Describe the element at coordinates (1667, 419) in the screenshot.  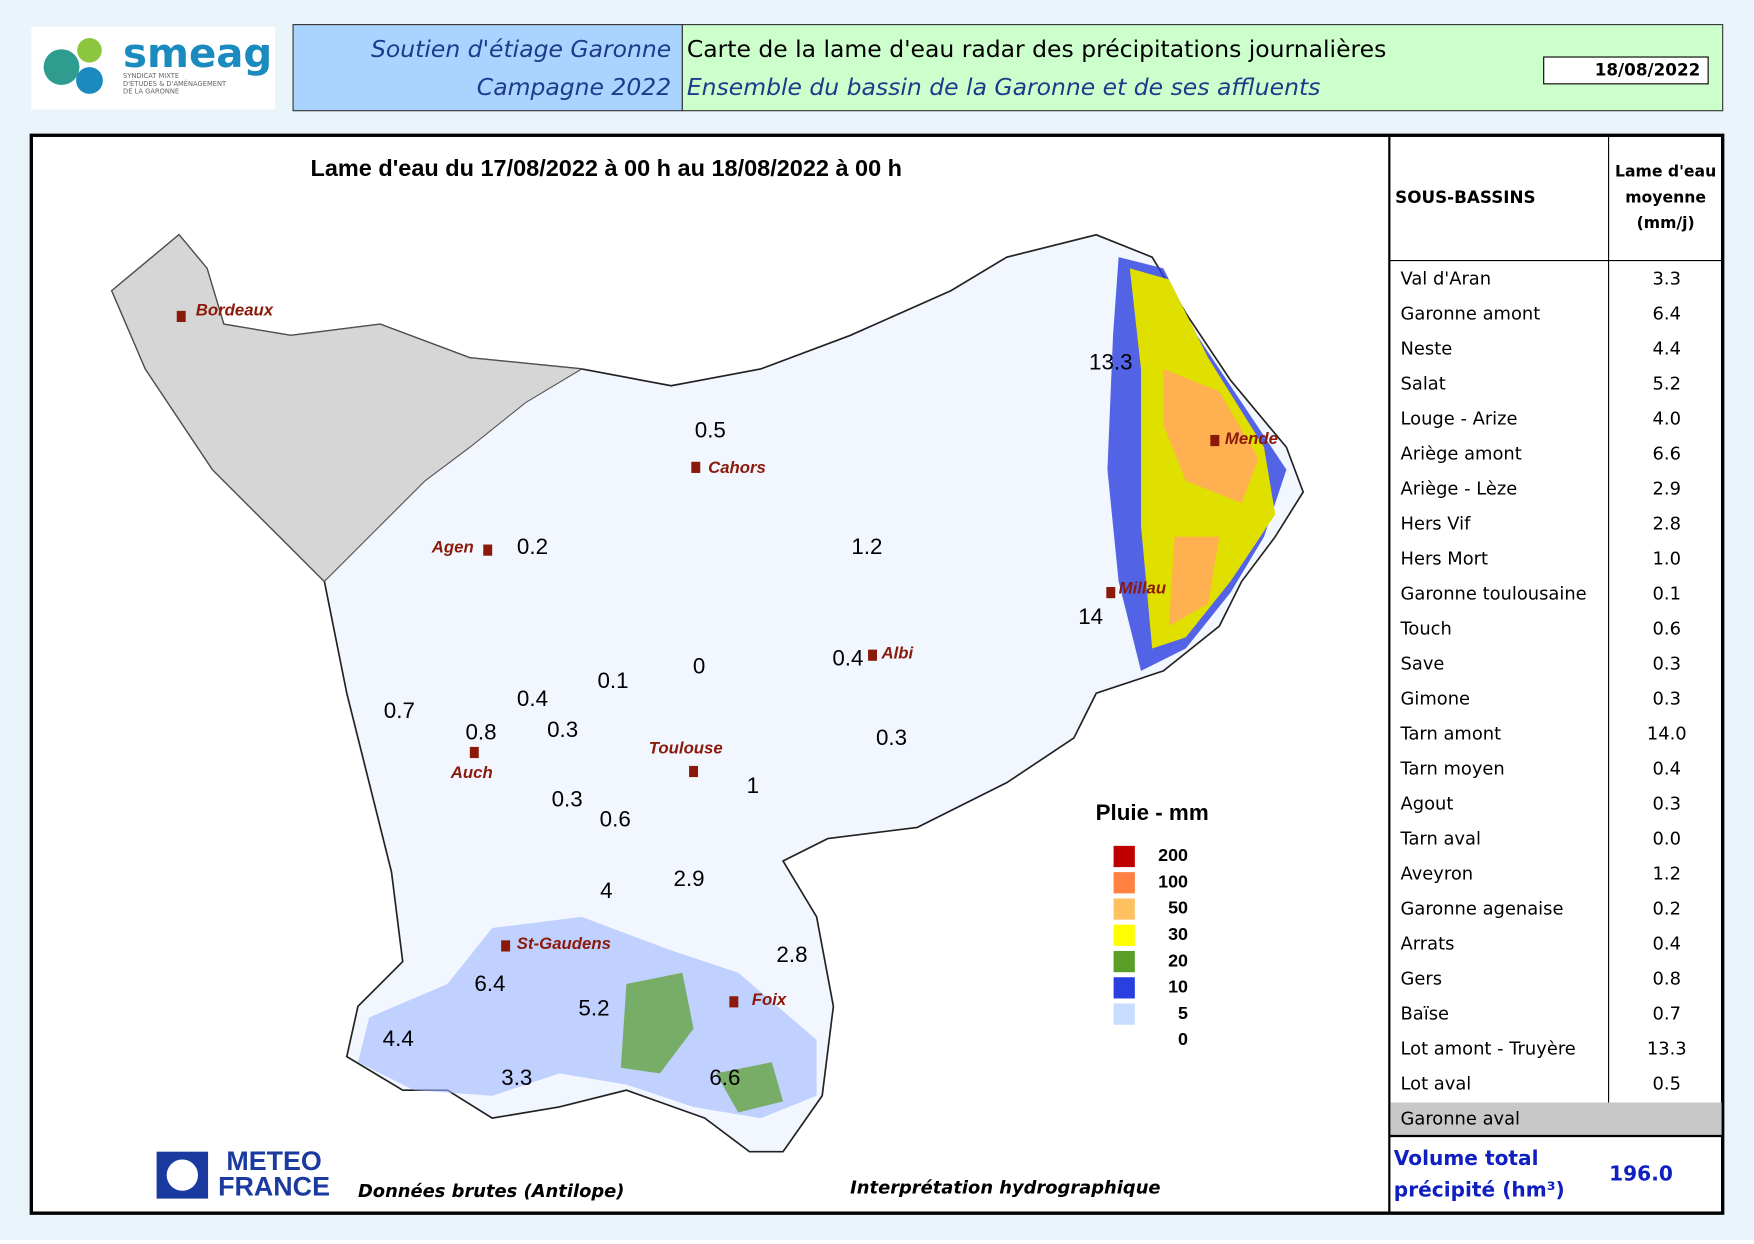
I see `row-value: 4.0` at that location.